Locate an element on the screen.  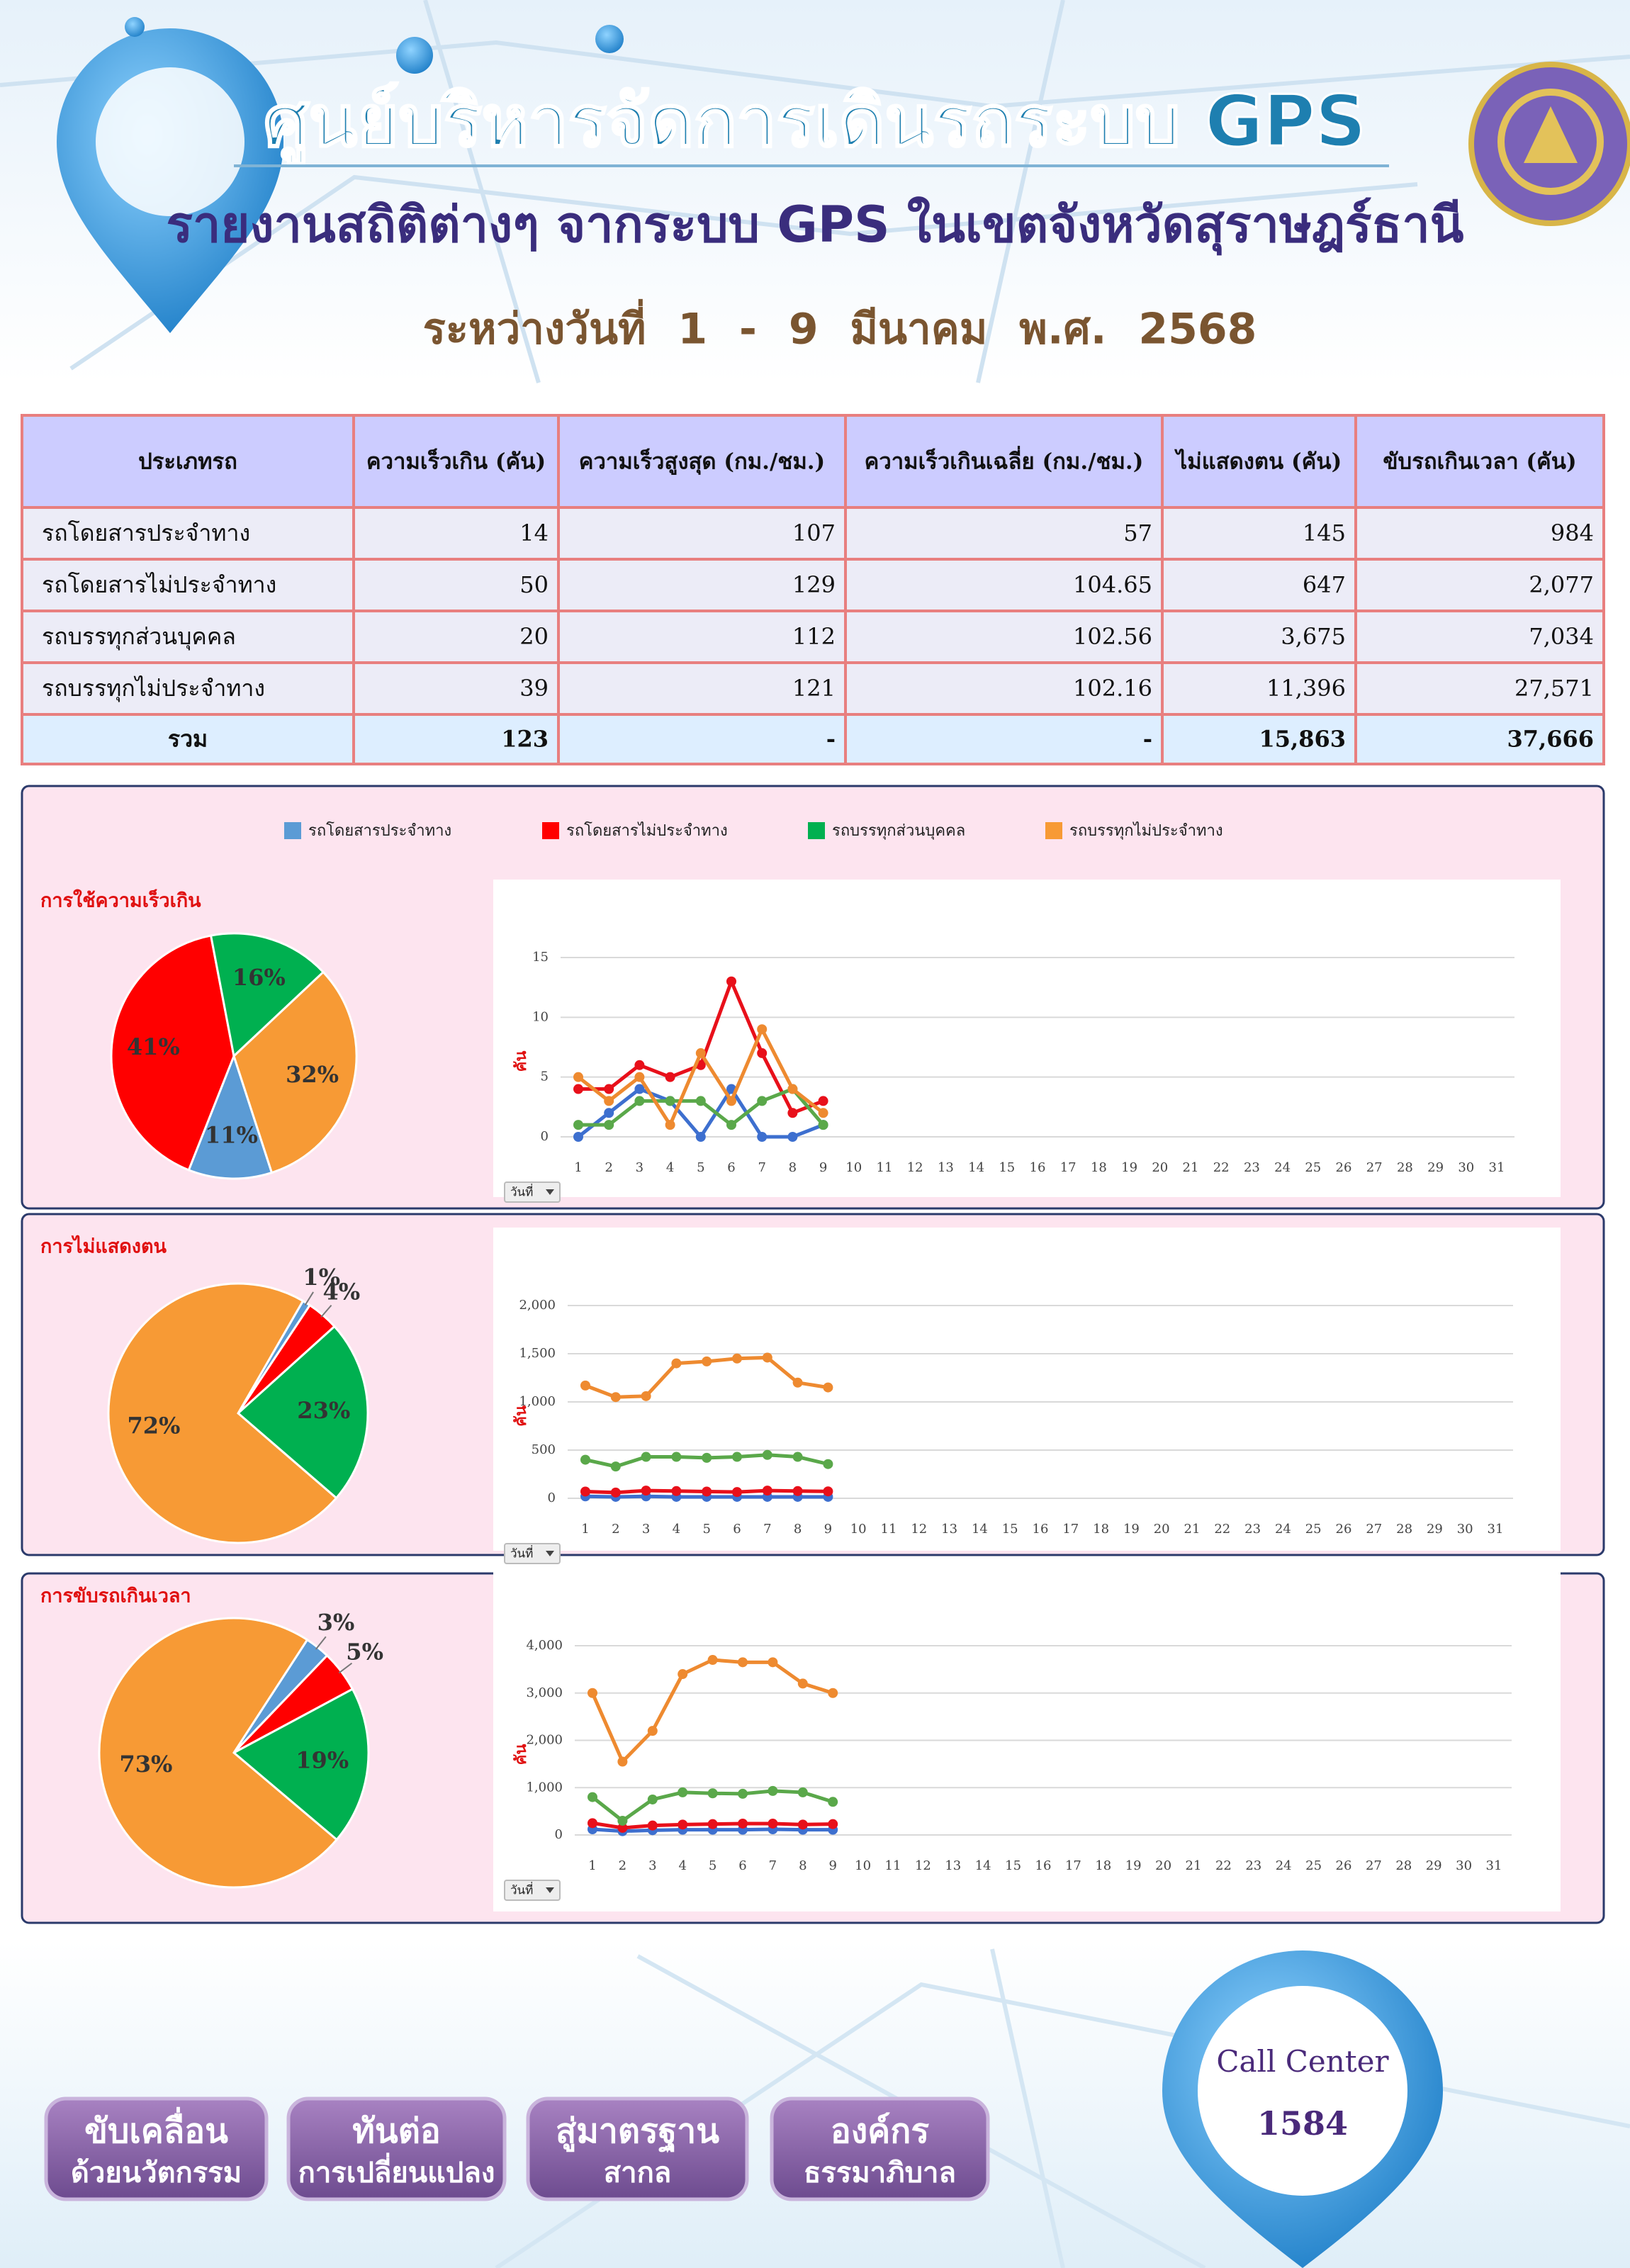
x-tick-label: 7 is located at coordinates (762, 1167).